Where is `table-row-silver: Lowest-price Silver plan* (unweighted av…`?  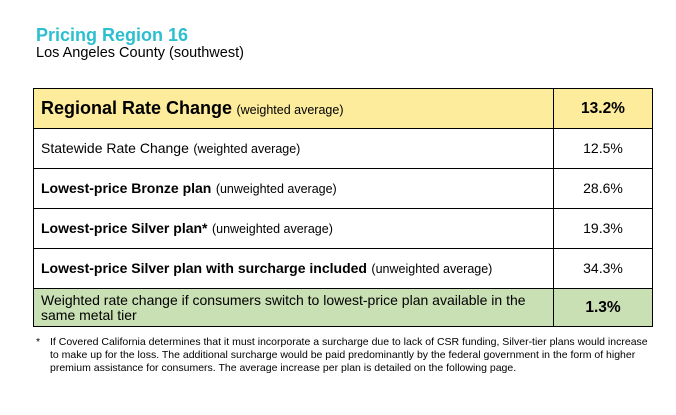
table-row-silver: Lowest-price Silver plan* (unweighted av… is located at coordinates (343, 228).